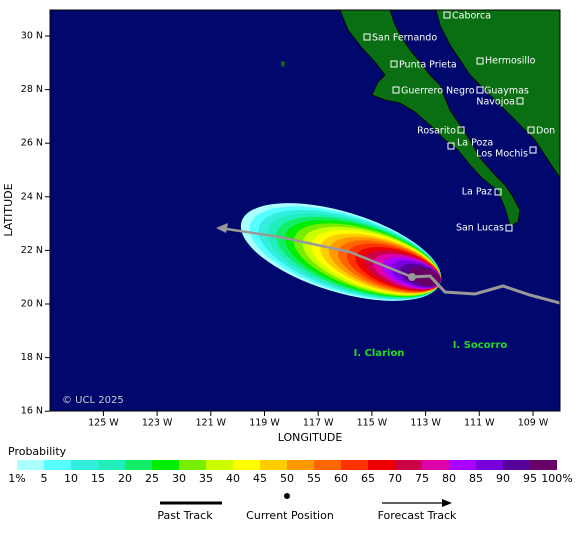  Describe the element at coordinates (157, 423) in the screenshot. I see `lon-tick-label: 123 W` at that location.